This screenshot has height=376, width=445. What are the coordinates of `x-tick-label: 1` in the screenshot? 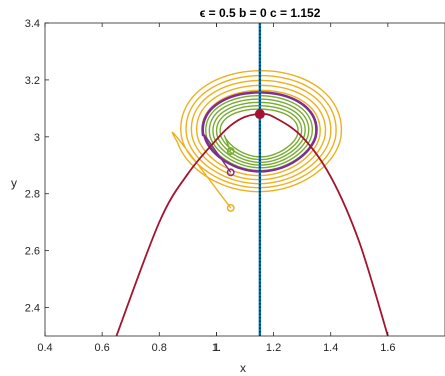 It's located at (216, 348).